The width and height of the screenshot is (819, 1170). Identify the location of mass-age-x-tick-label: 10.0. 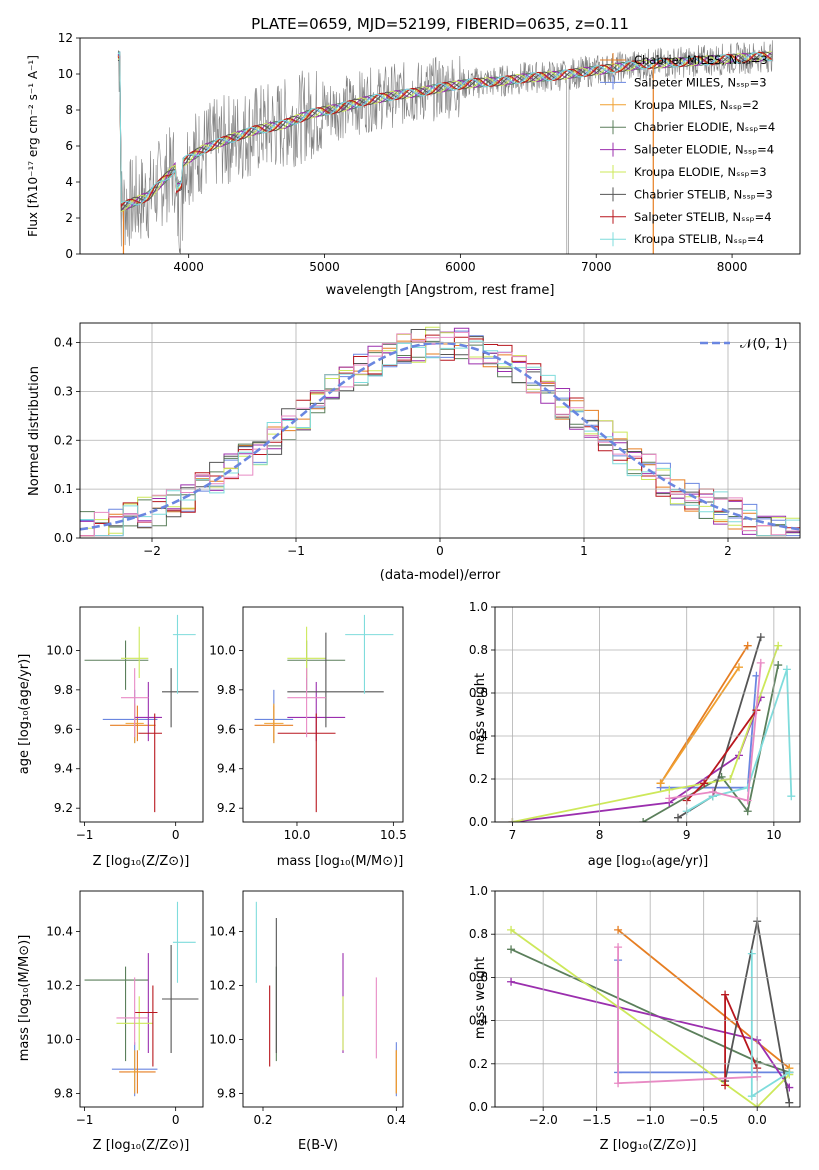
(297, 835).